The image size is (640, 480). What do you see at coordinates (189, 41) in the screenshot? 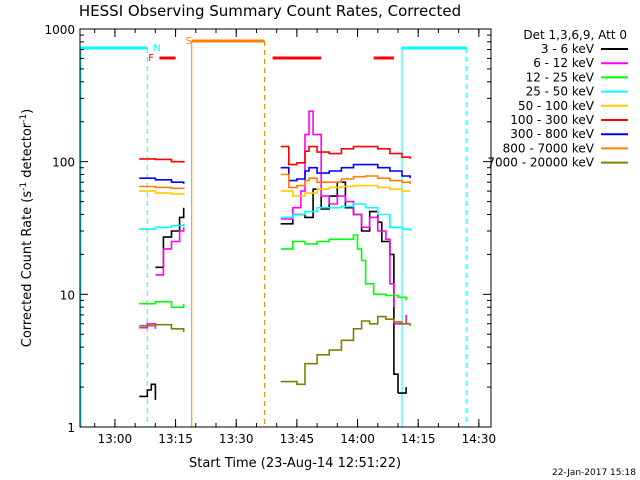
I see `saa-flag-label: S` at bounding box center [189, 41].